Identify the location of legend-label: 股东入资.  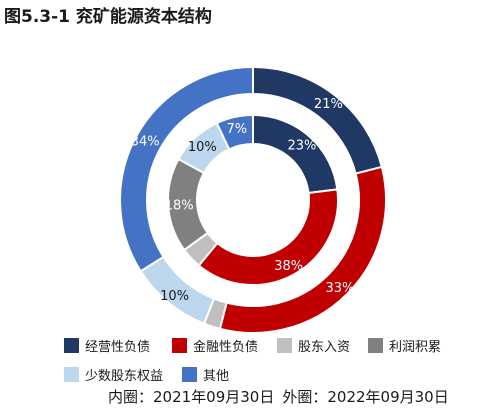
(324, 347).